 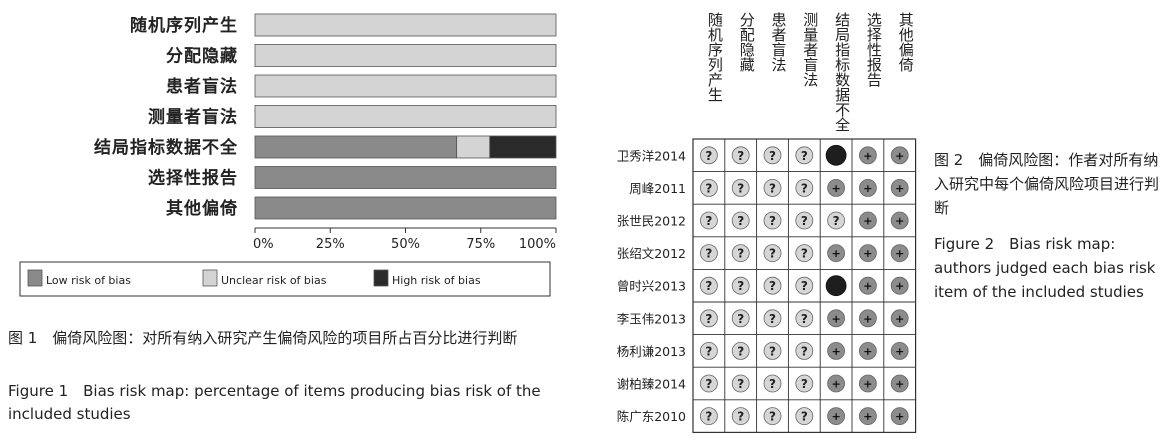 What do you see at coordinates (651, 155) in the screenshot?
I see `study-label: 卫秀洋2014` at bounding box center [651, 155].